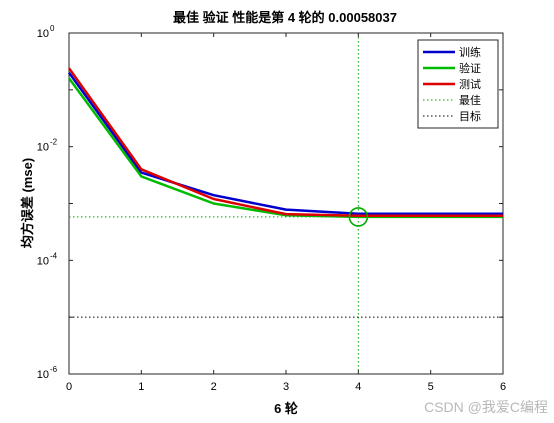  I want to click on legend-label: 目标, so click(470, 116).